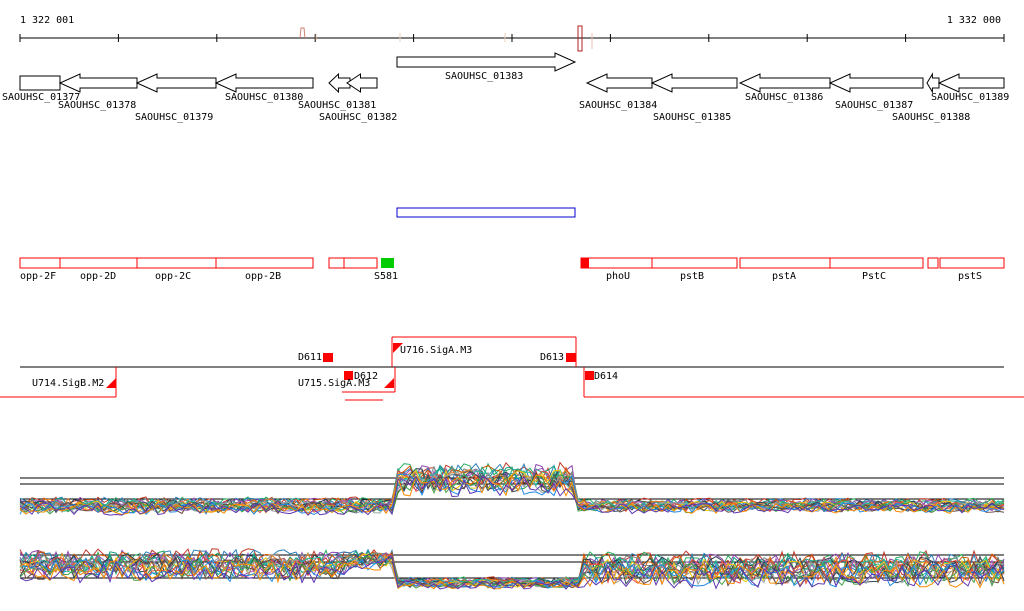 This screenshot has height=611, width=1024. What do you see at coordinates (264, 97) in the screenshot?
I see `gene-label: SAOUHSC_01380` at bounding box center [264, 97].